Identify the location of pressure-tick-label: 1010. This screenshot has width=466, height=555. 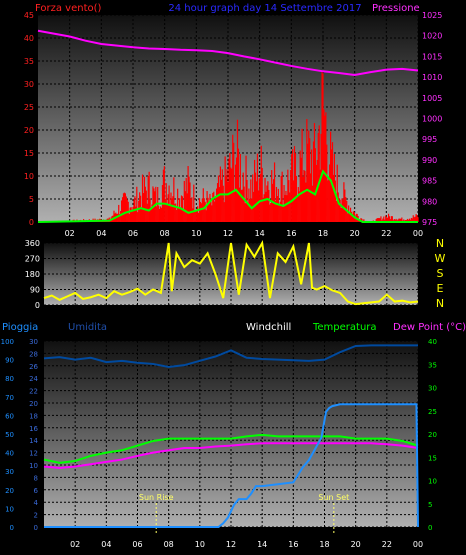
(432, 77).